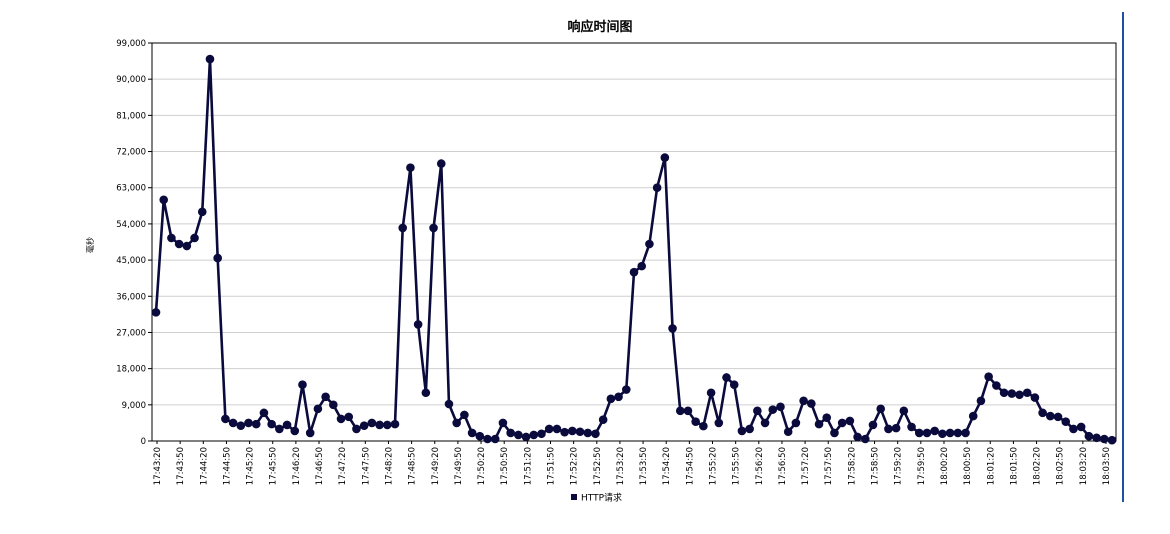 The height and width of the screenshot is (534, 1170). Describe the element at coordinates (297, 466) in the screenshot. I see `x-tick-label: 17:46:20` at that location.